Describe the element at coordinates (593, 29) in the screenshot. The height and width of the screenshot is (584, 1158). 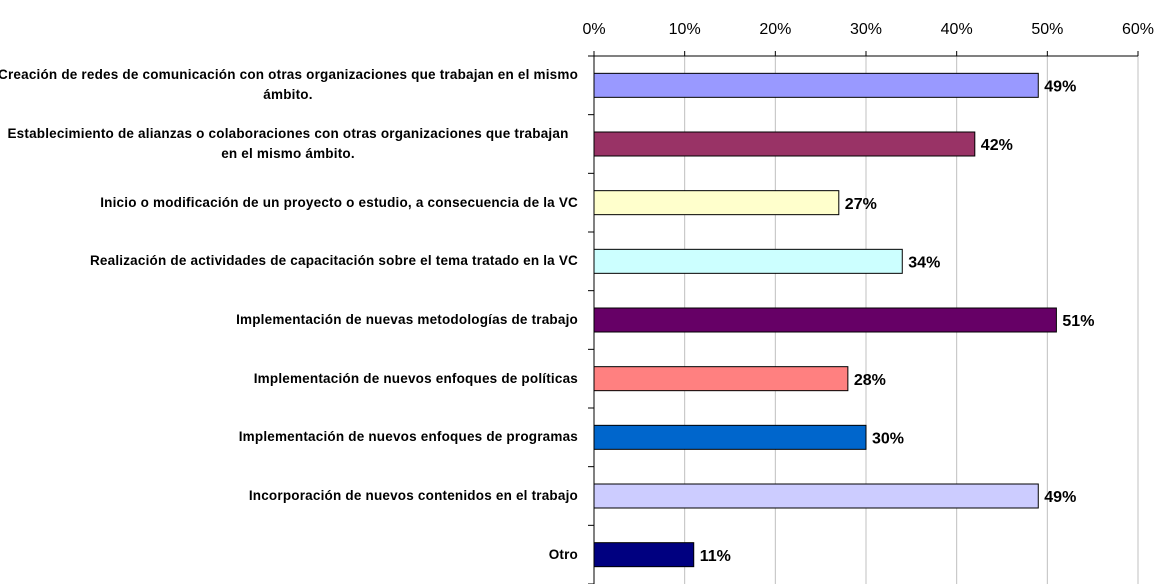
I see `x-tick-label: 0%` at that location.